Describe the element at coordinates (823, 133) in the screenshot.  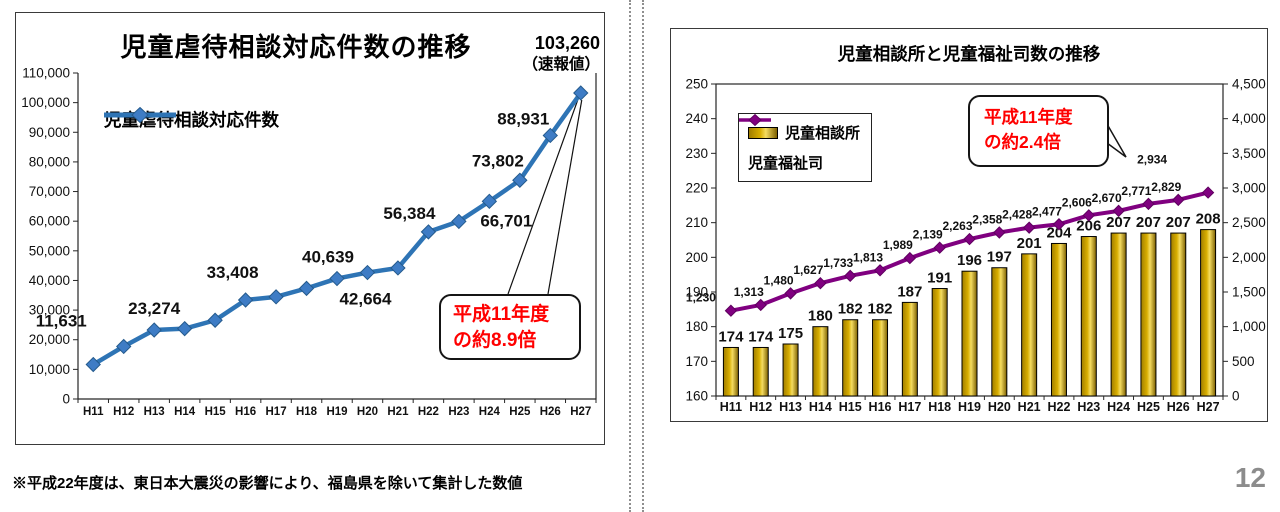
I see `legend-bar-label: 児童相談所` at that location.